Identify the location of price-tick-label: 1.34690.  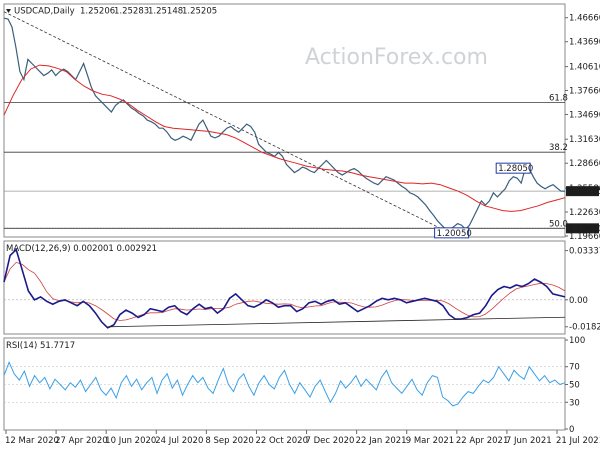
(584, 115).